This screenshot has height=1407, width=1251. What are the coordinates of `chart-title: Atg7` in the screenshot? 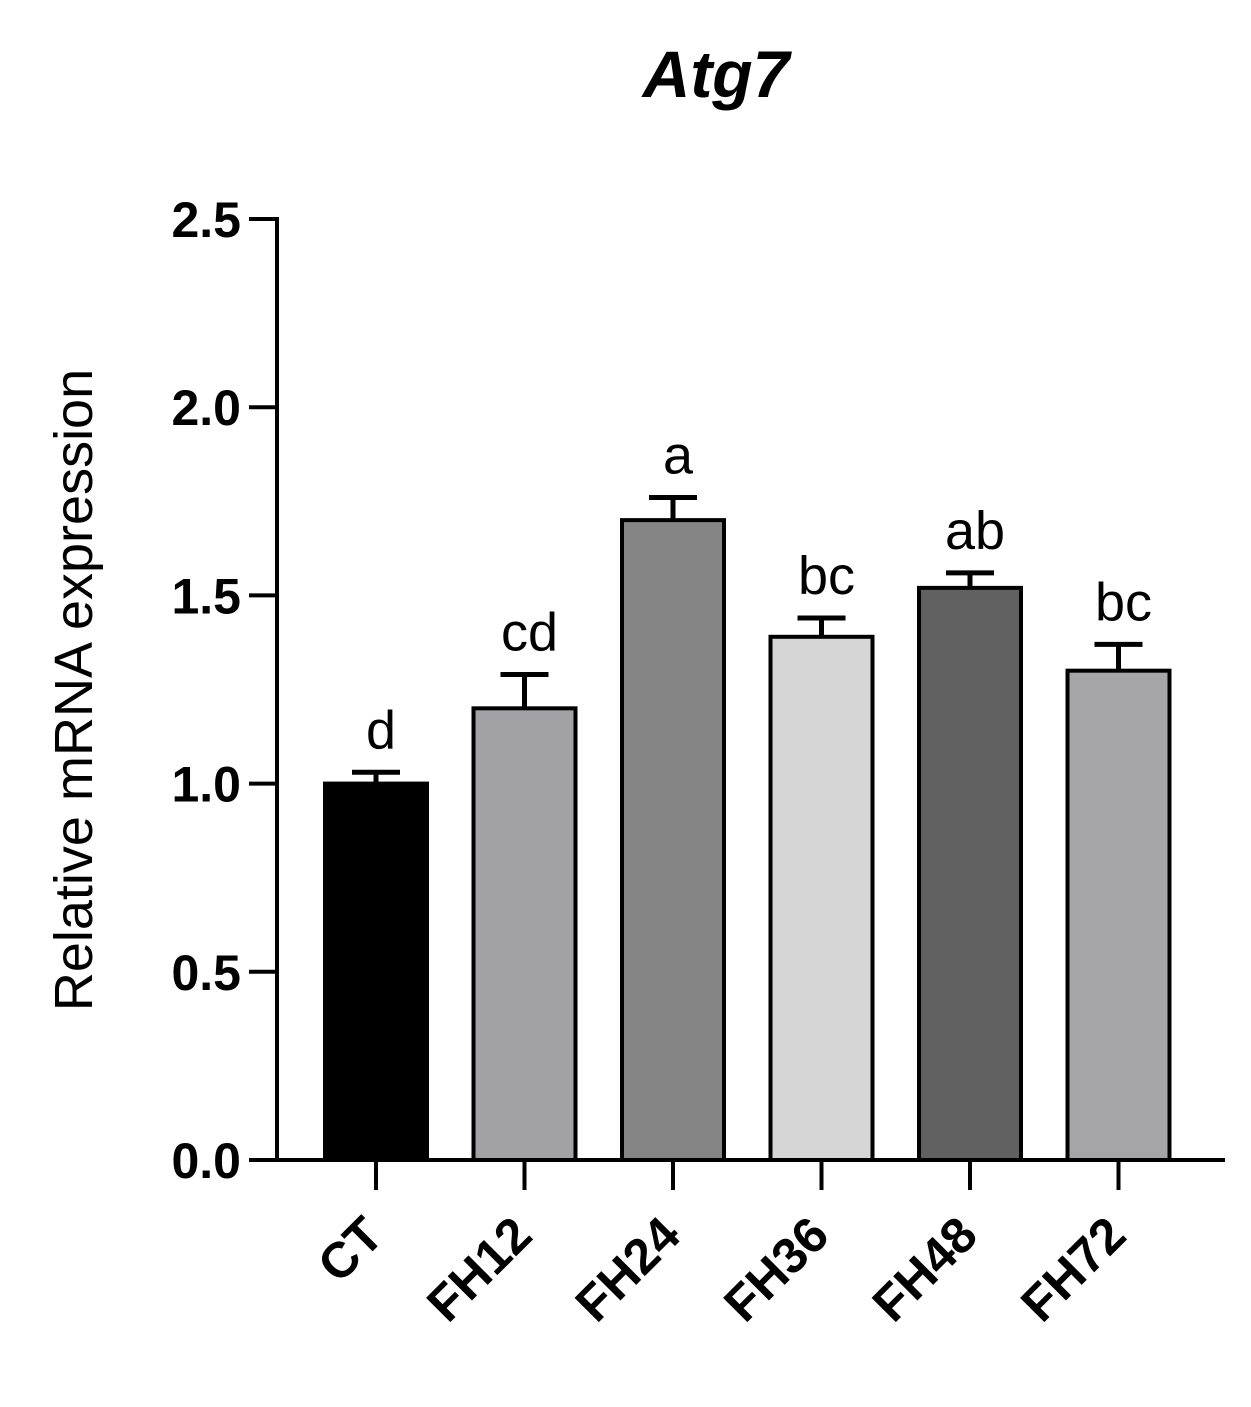 It's located at (717, 74).